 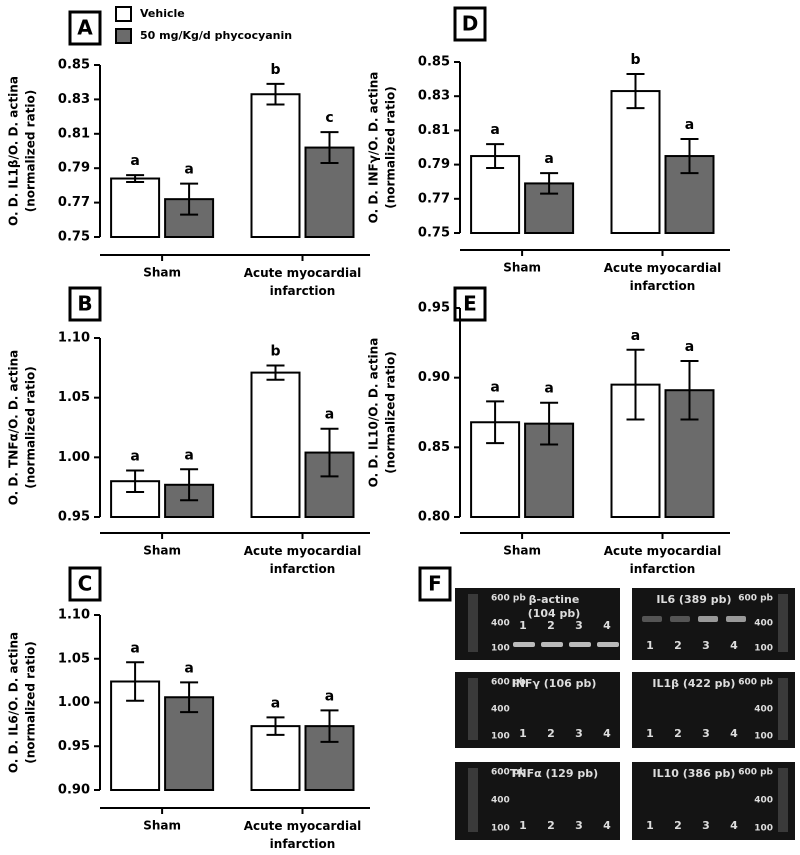 I want to click on gel-title: IL1β (422 pb), so click(x=693, y=683).